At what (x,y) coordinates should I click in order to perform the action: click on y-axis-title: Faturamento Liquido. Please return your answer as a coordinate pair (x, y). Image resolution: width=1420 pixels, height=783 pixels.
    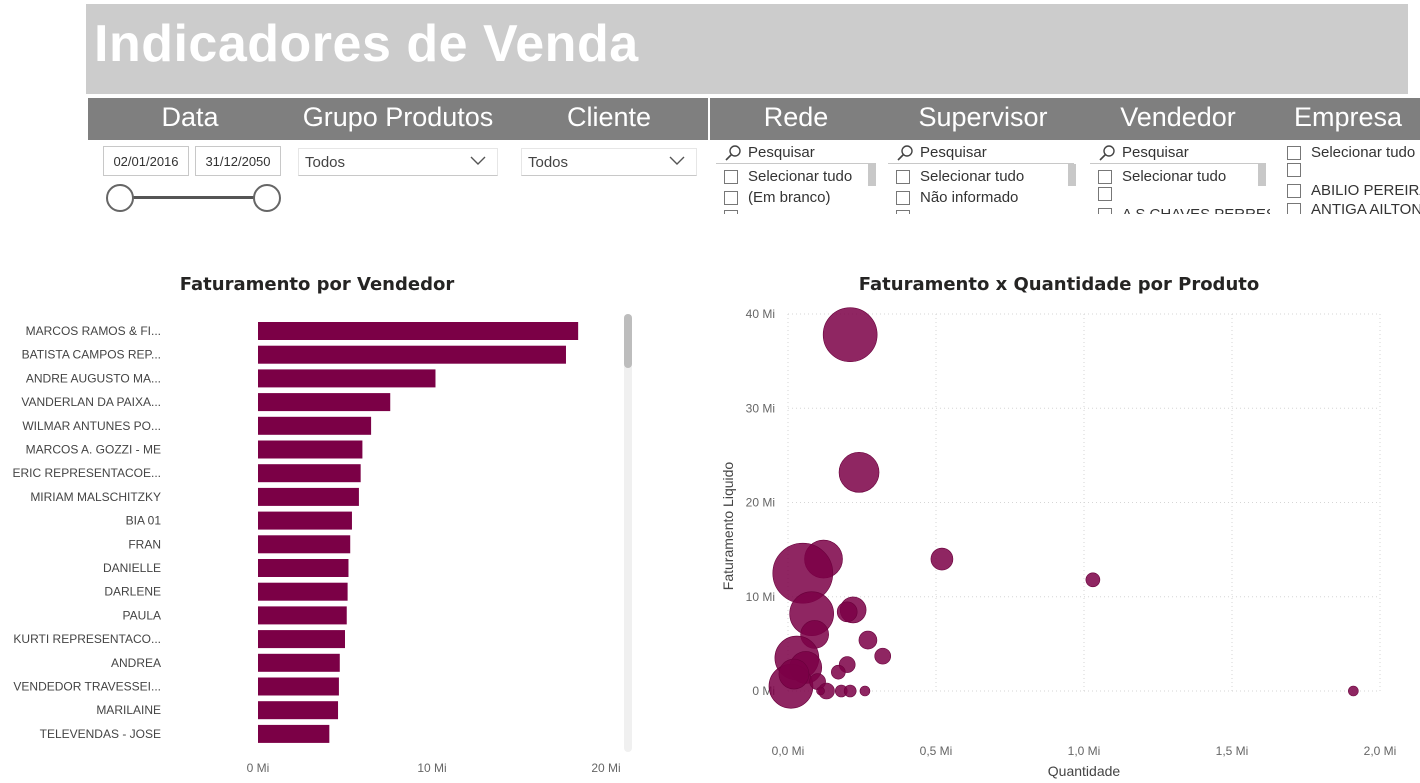
    Looking at the image, I should click on (728, 526).